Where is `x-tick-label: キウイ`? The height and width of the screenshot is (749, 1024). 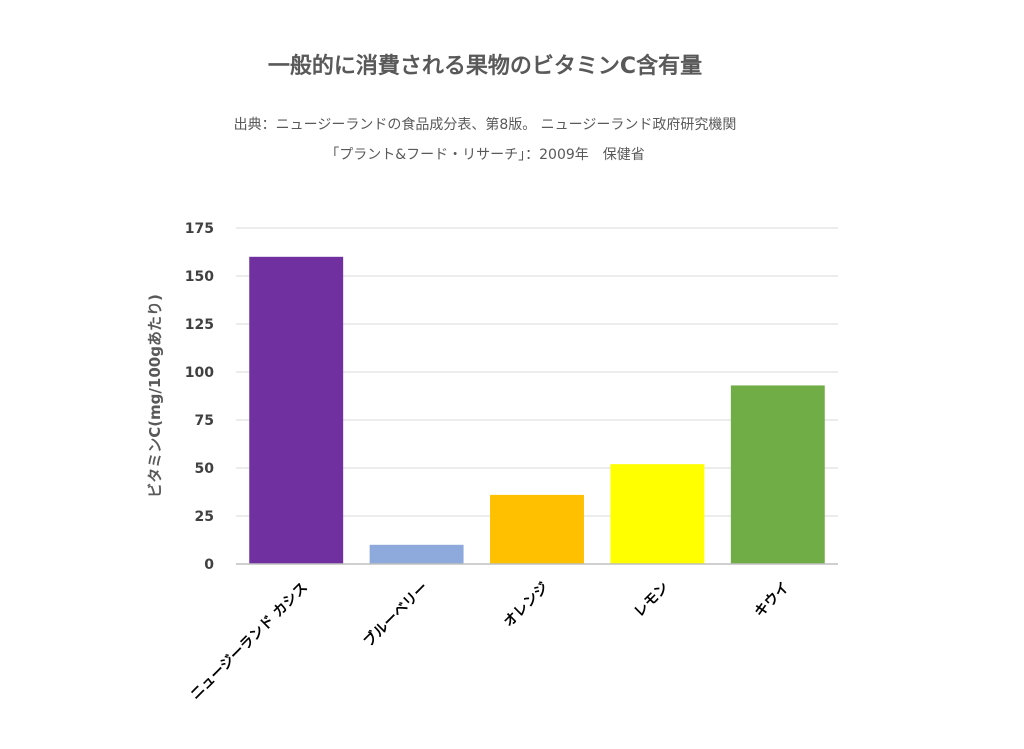 x-tick-label: キウイ is located at coordinates (772, 600).